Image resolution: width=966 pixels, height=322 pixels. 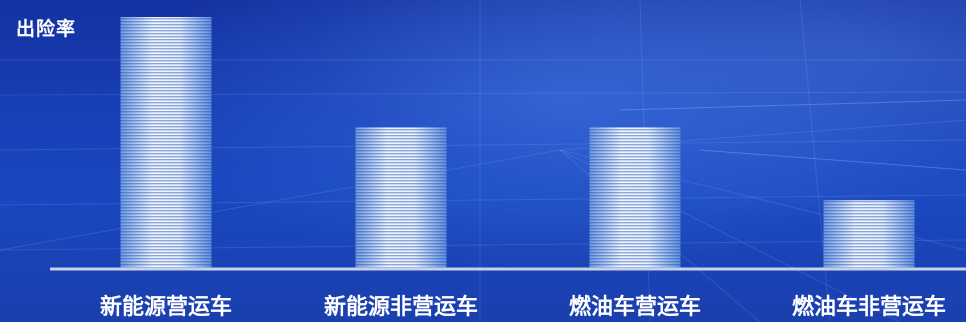 What do you see at coordinates (166, 307) in the screenshot?
I see `x-tick-label-1: 新能源营运车` at bounding box center [166, 307].